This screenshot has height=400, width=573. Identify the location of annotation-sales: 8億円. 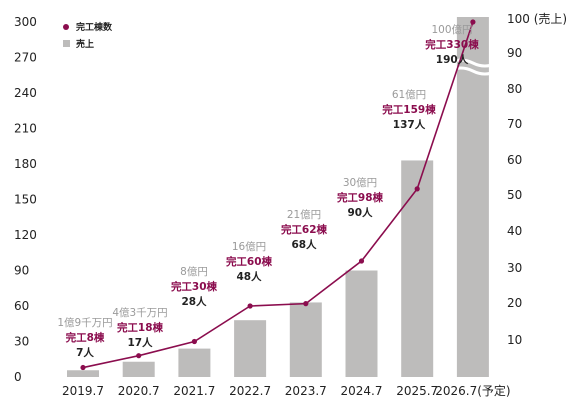
(194, 271).